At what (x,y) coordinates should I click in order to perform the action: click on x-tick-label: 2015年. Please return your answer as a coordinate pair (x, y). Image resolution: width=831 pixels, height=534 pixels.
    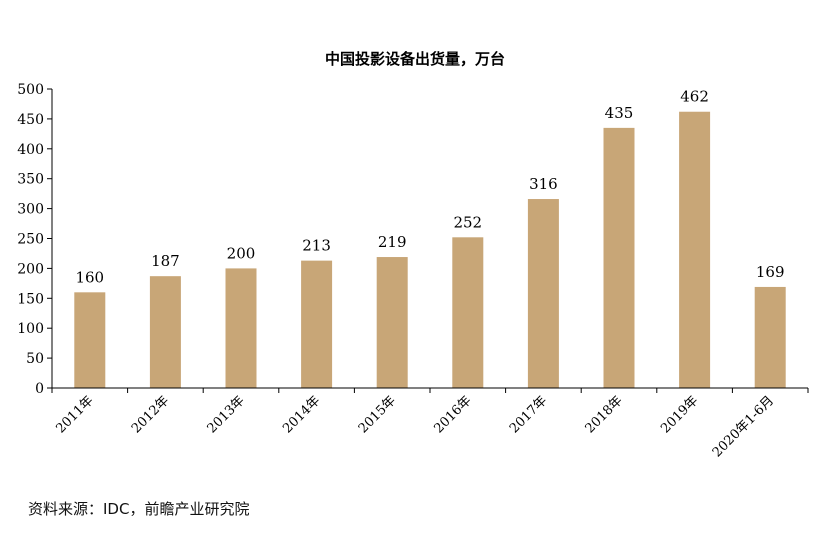
    Looking at the image, I should click on (377, 414).